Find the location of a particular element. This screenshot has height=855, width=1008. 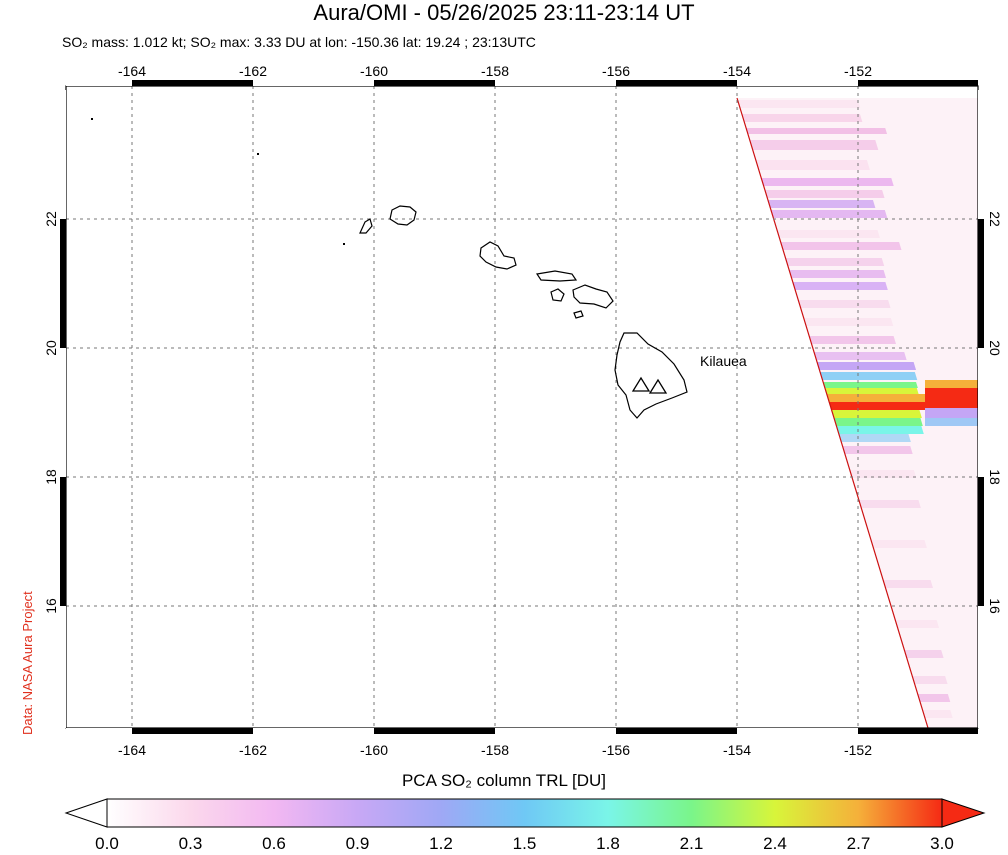

colorbar-over-arrow is located at coordinates (963, 813).